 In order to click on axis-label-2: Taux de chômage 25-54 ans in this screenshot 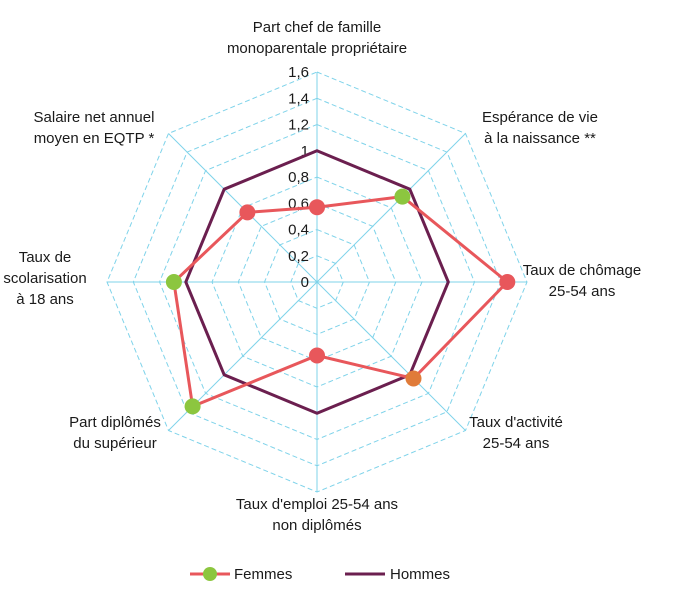, I will do `click(582, 281)`.